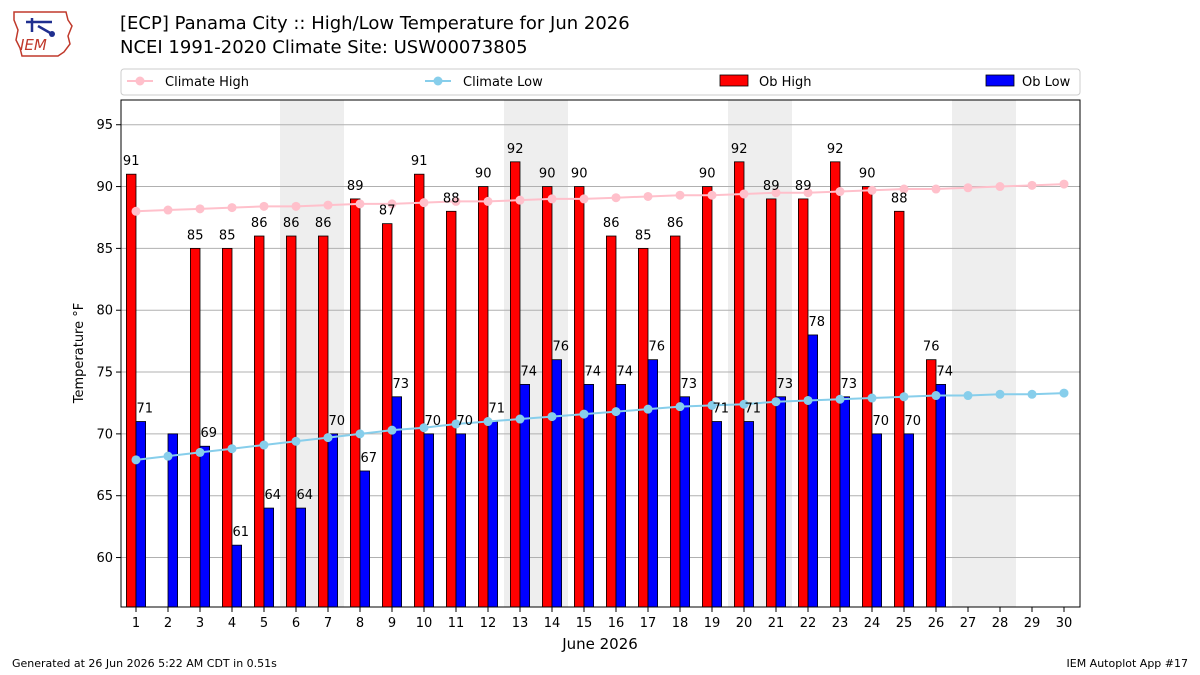  Describe the element at coordinates (305, 495) in the screenshot. I see `ob-low-label-6: 64` at that location.